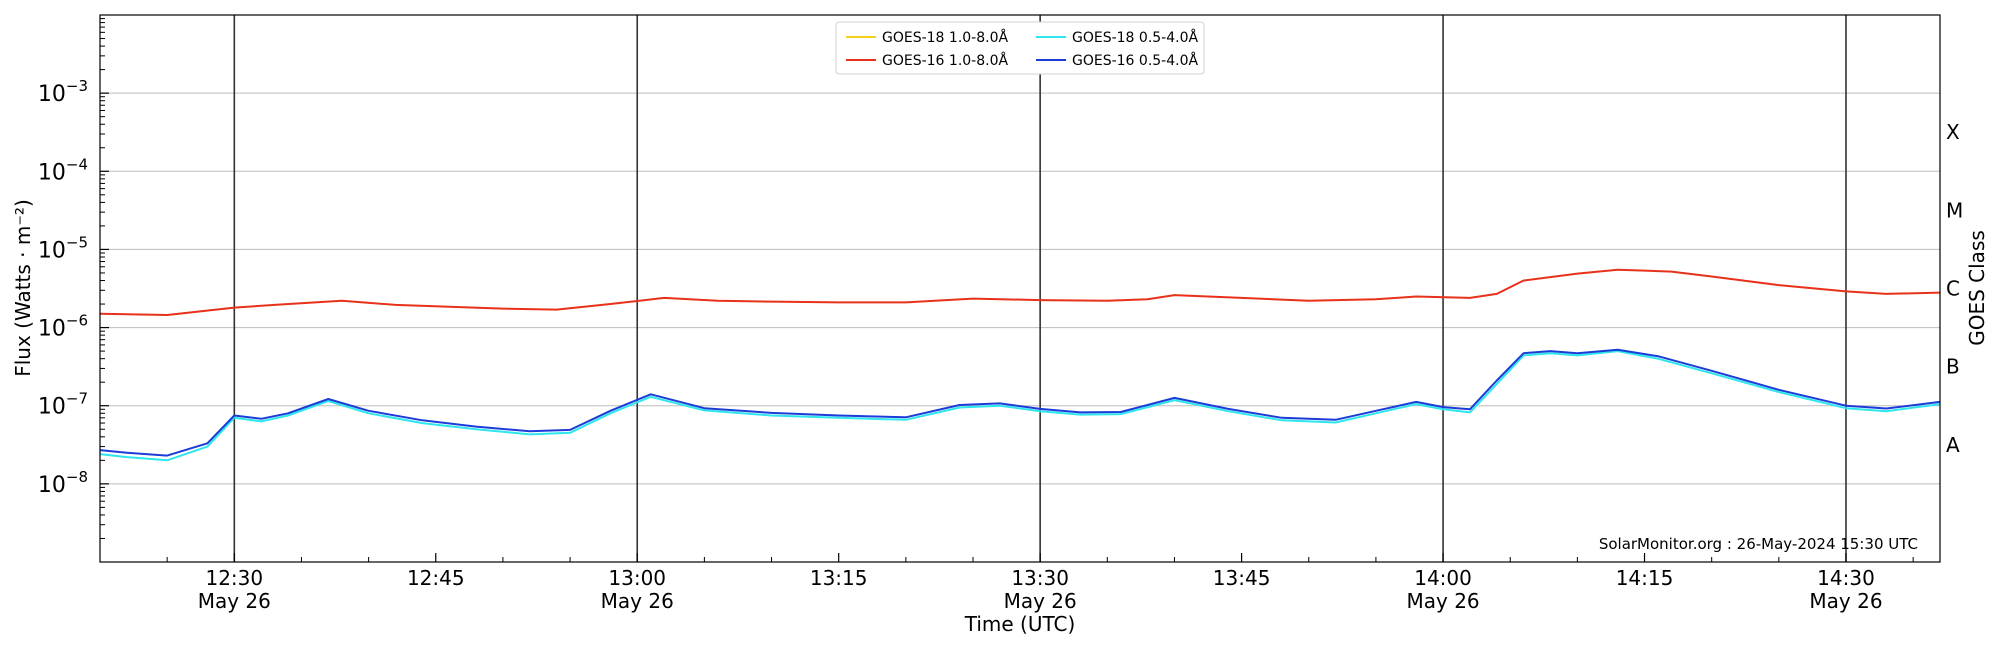 The width and height of the screenshot is (2000, 650). What do you see at coordinates (63, 483) in the screenshot?
I see `y-tick-label-0: 10⁻⁸` at bounding box center [63, 483].